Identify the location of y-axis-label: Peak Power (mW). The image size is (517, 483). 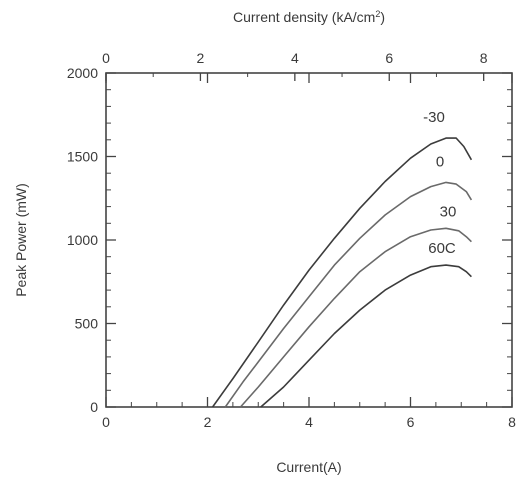
(21, 240).